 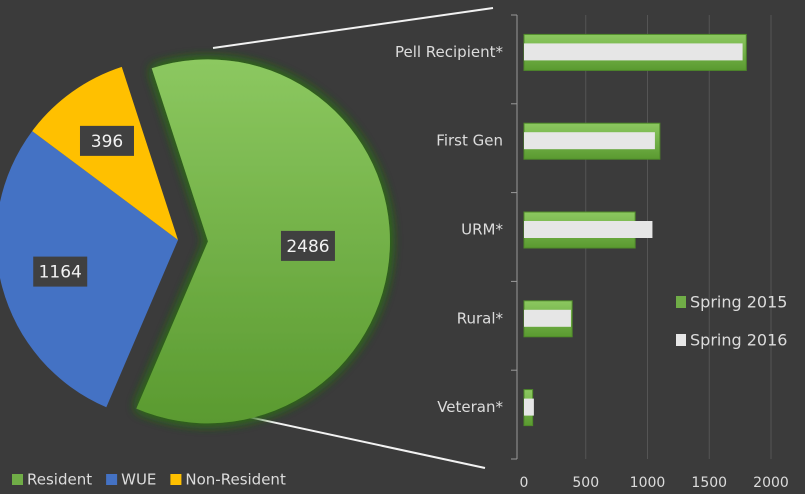 What do you see at coordinates (469, 141) in the screenshot?
I see `y-tick-label: First Gen` at bounding box center [469, 141].